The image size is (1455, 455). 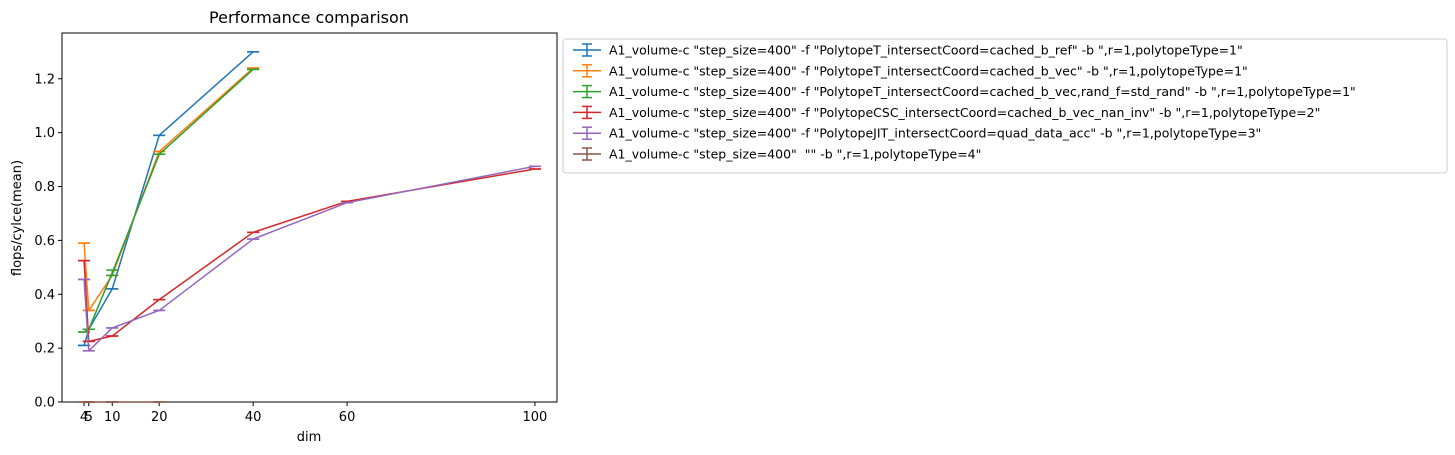 What do you see at coordinates (112, 417) in the screenshot?
I see `x-tick-label: 10` at bounding box center [112, 417].